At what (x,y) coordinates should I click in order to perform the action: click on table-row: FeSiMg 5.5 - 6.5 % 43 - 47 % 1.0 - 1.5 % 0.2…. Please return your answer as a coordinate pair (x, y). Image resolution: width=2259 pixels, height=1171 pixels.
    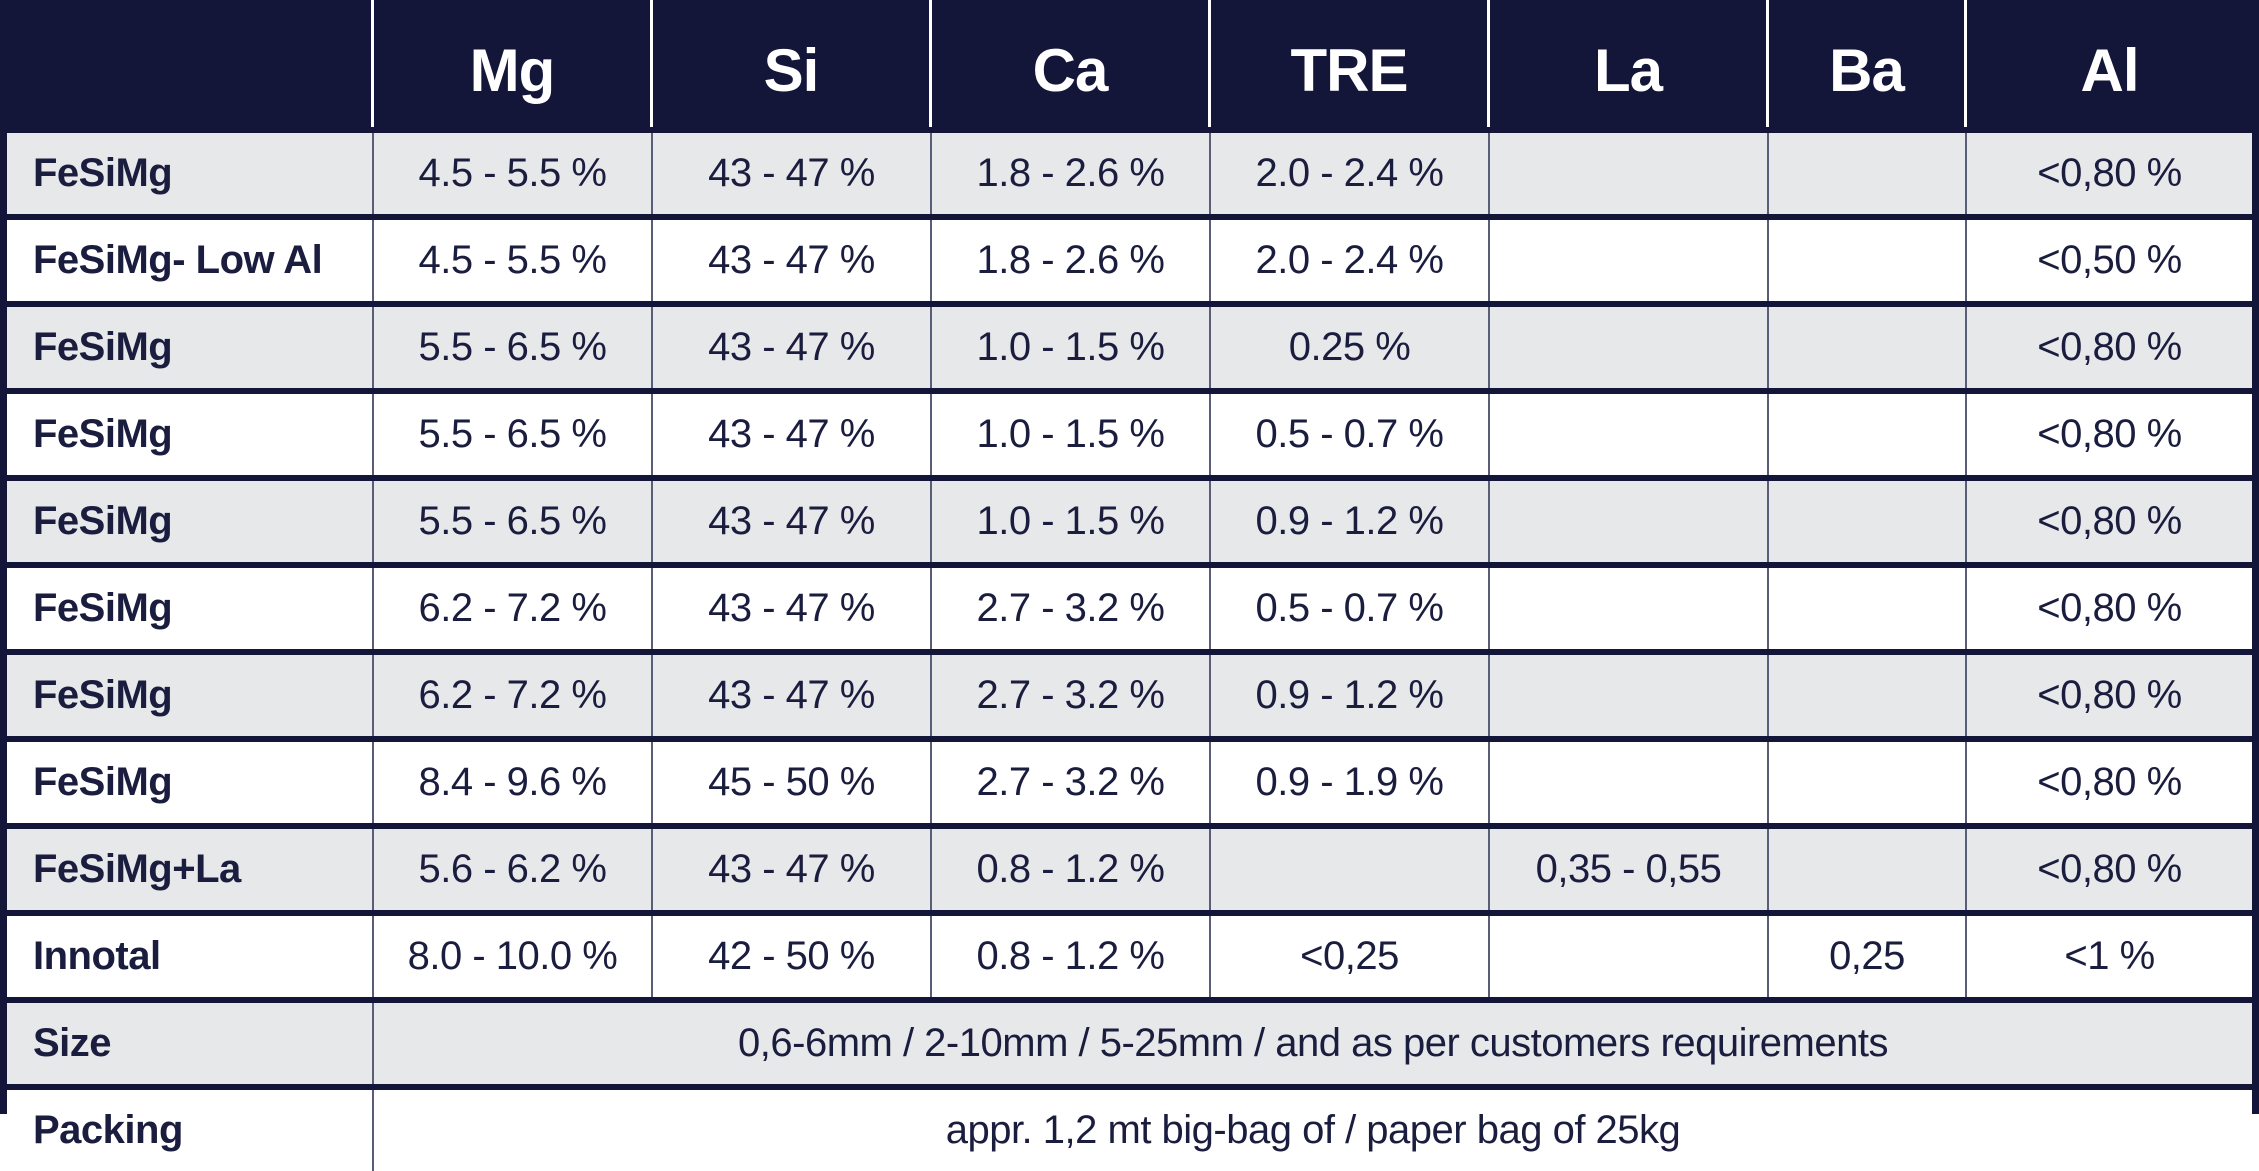
    Looking at the image, I should click on (1129, 344).